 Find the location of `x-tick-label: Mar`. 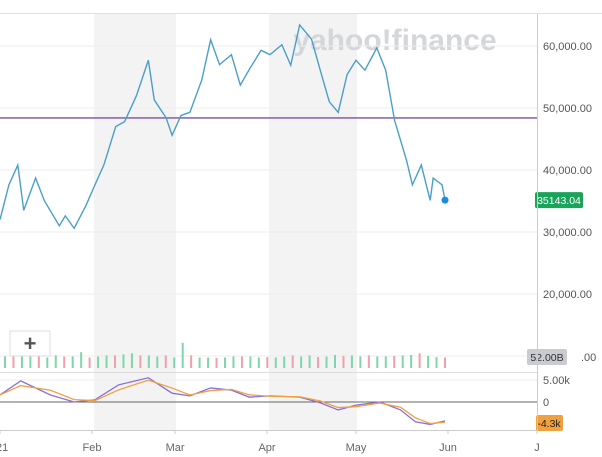

x-tick-label: Mar is located at coordinates (175, 448).